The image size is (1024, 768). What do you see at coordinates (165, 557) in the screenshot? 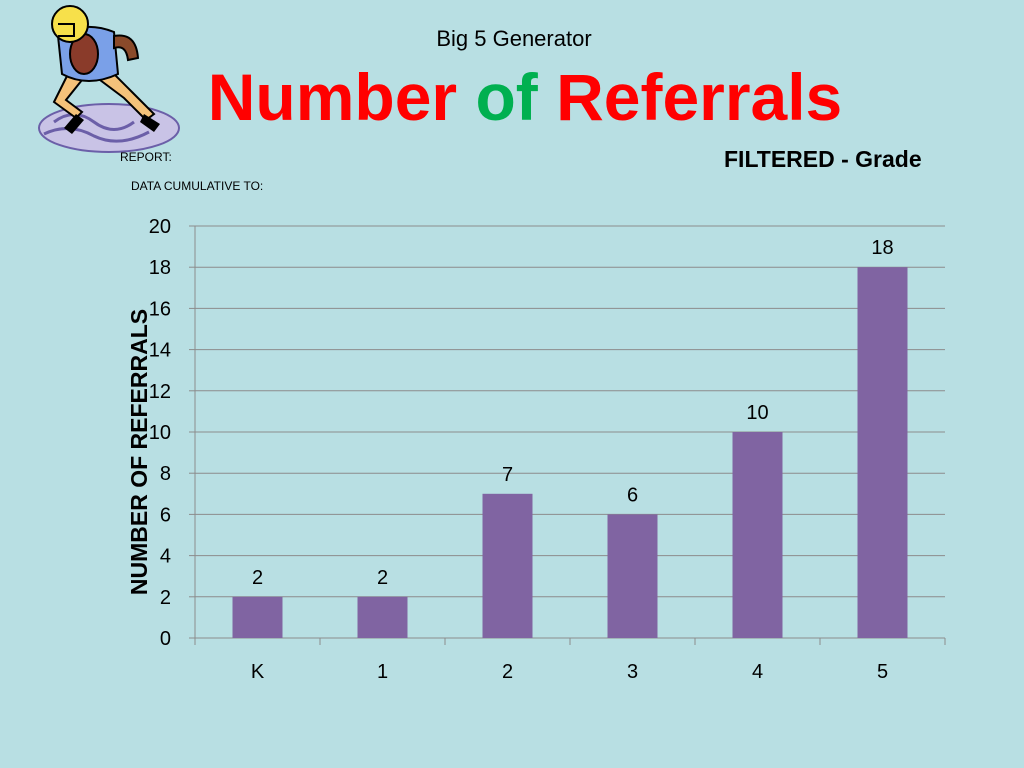
I see `y-tick-label: 4` at bounding box center [165, 557].